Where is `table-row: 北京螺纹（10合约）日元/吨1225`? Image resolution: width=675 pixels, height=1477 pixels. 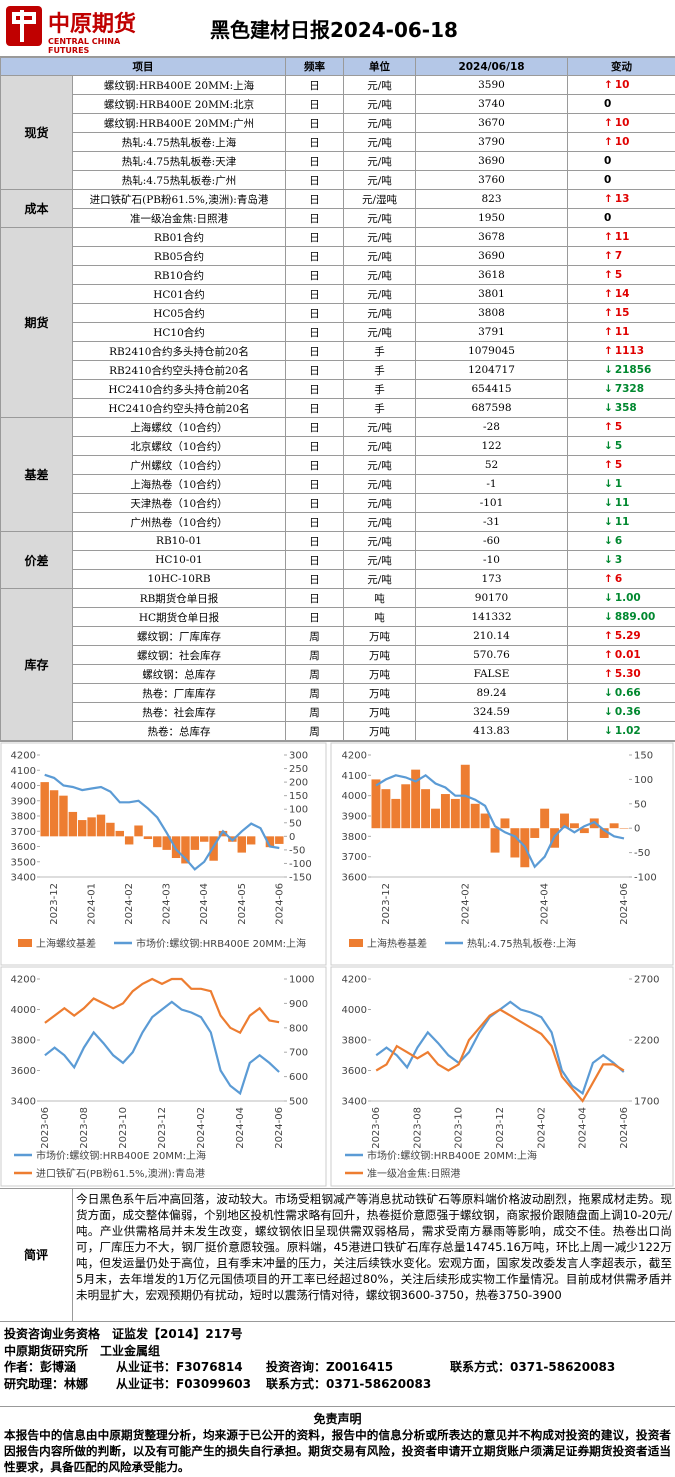
table-row: 北京螺纹（10合约）日元/吨1225 is located at coordinates (338, 446).